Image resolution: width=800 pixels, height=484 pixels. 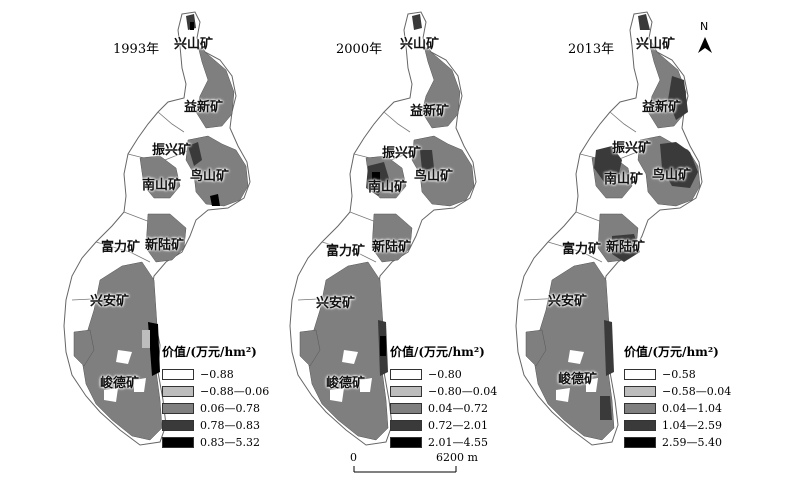 What do you see at coordinates (458, 442) in the screenshot?
I see `legend-label: 2.01—4.55` at bounding box center [458, 442].